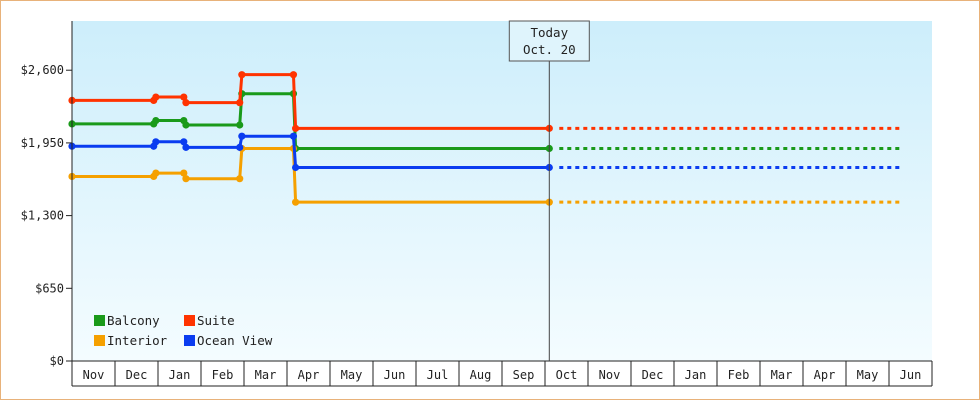  I want to click on y-tick-label: $2,600, so click(42, 70).